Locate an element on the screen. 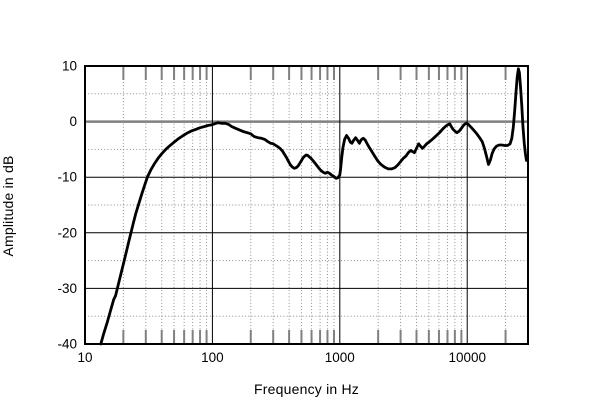 The width and height of the screenshot is (600, 418). y-tick-label: -10 is located at coordinates (67, 177).